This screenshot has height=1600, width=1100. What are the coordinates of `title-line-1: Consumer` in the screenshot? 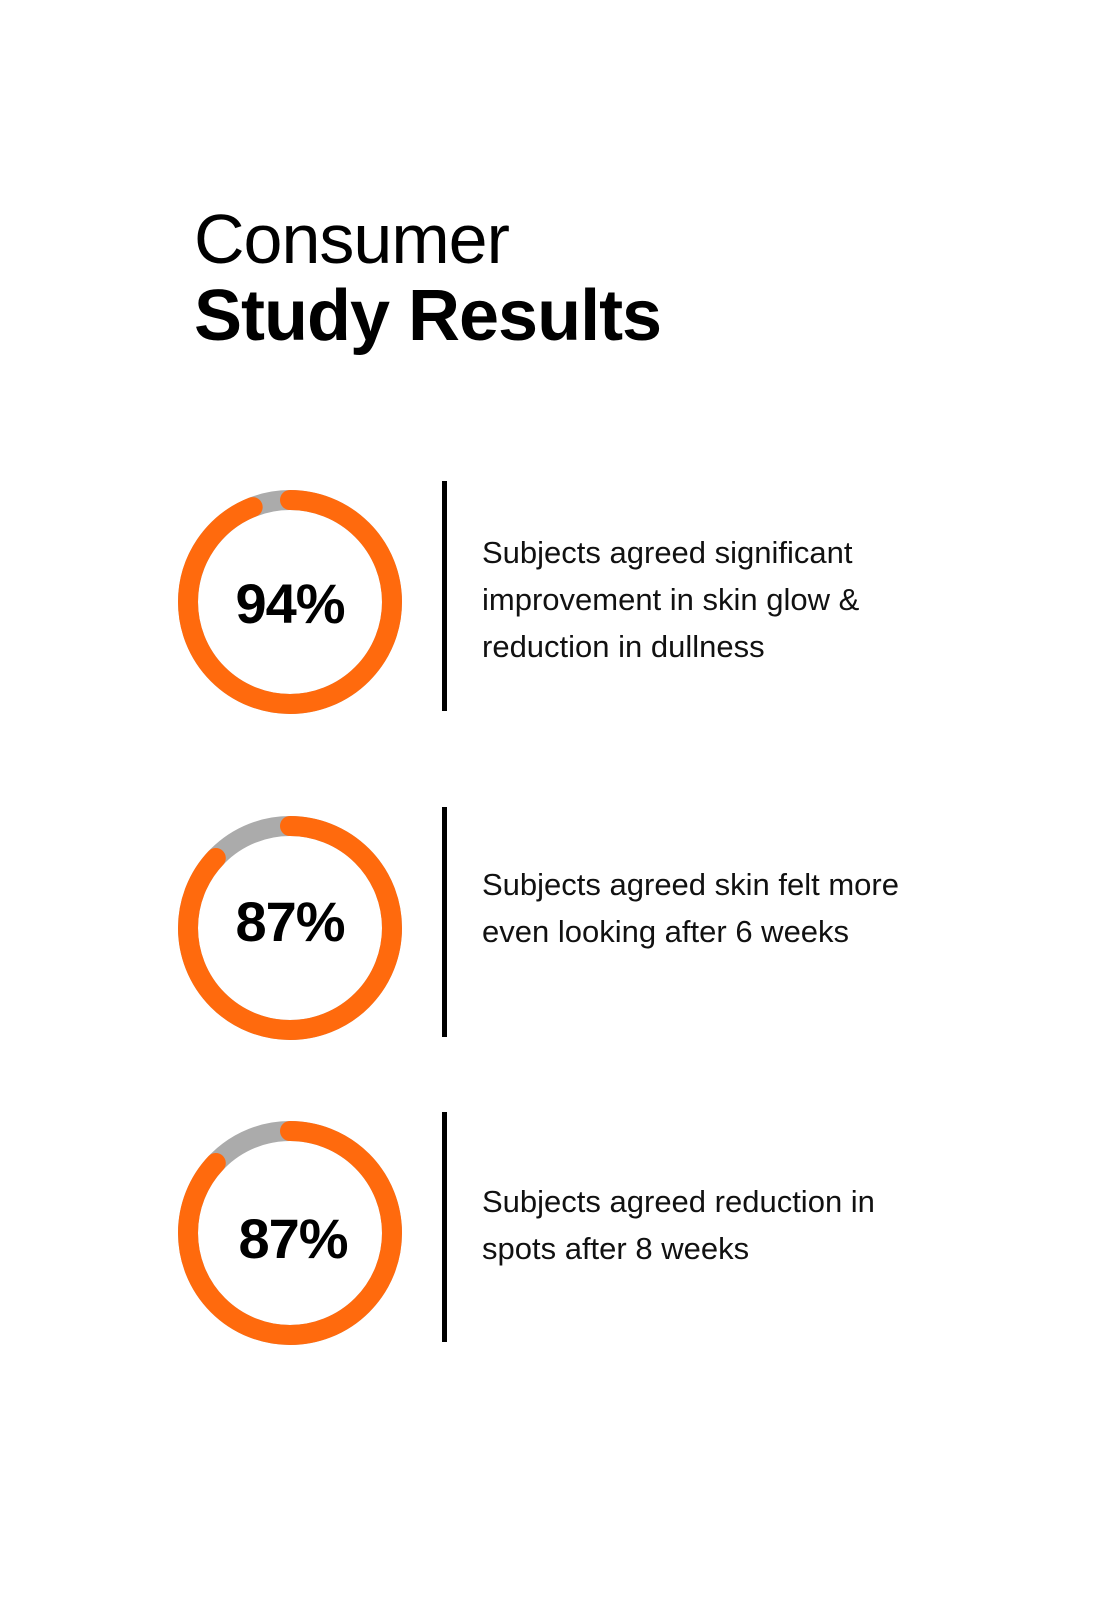 It's located at (352, 239).